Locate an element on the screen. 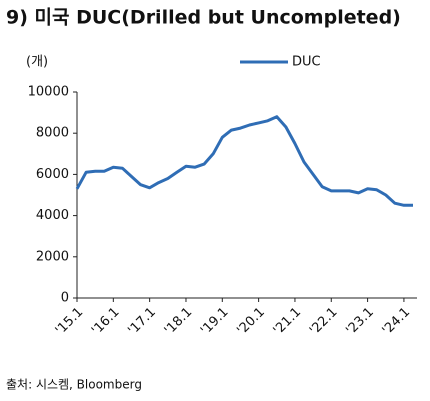 This screenshot has height=401, width=430. y-tick-label: 8000 is located at coordinates (52, 133).